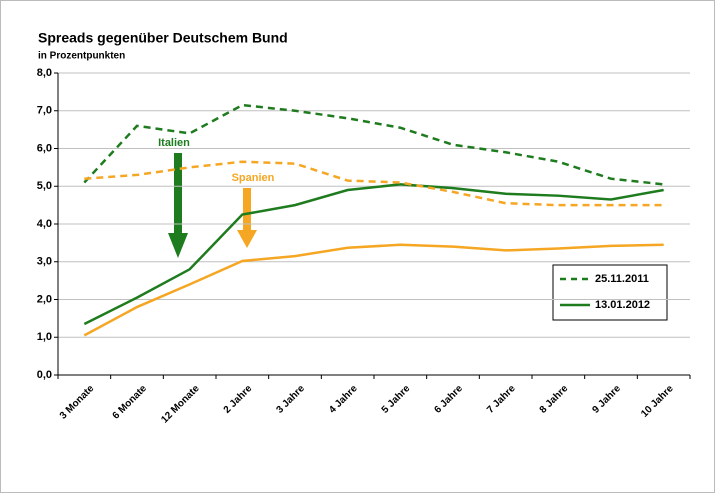 This screenshot has height=493, width=715. Describe the element at coordinates (163, 38) in the screenshot. I see `chart-title: Spreads gegenüber Deutschem Bund` at that location.